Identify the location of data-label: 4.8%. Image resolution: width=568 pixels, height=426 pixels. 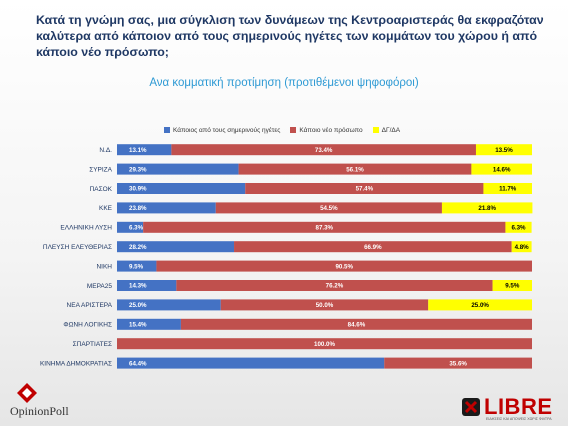
(522, 247).